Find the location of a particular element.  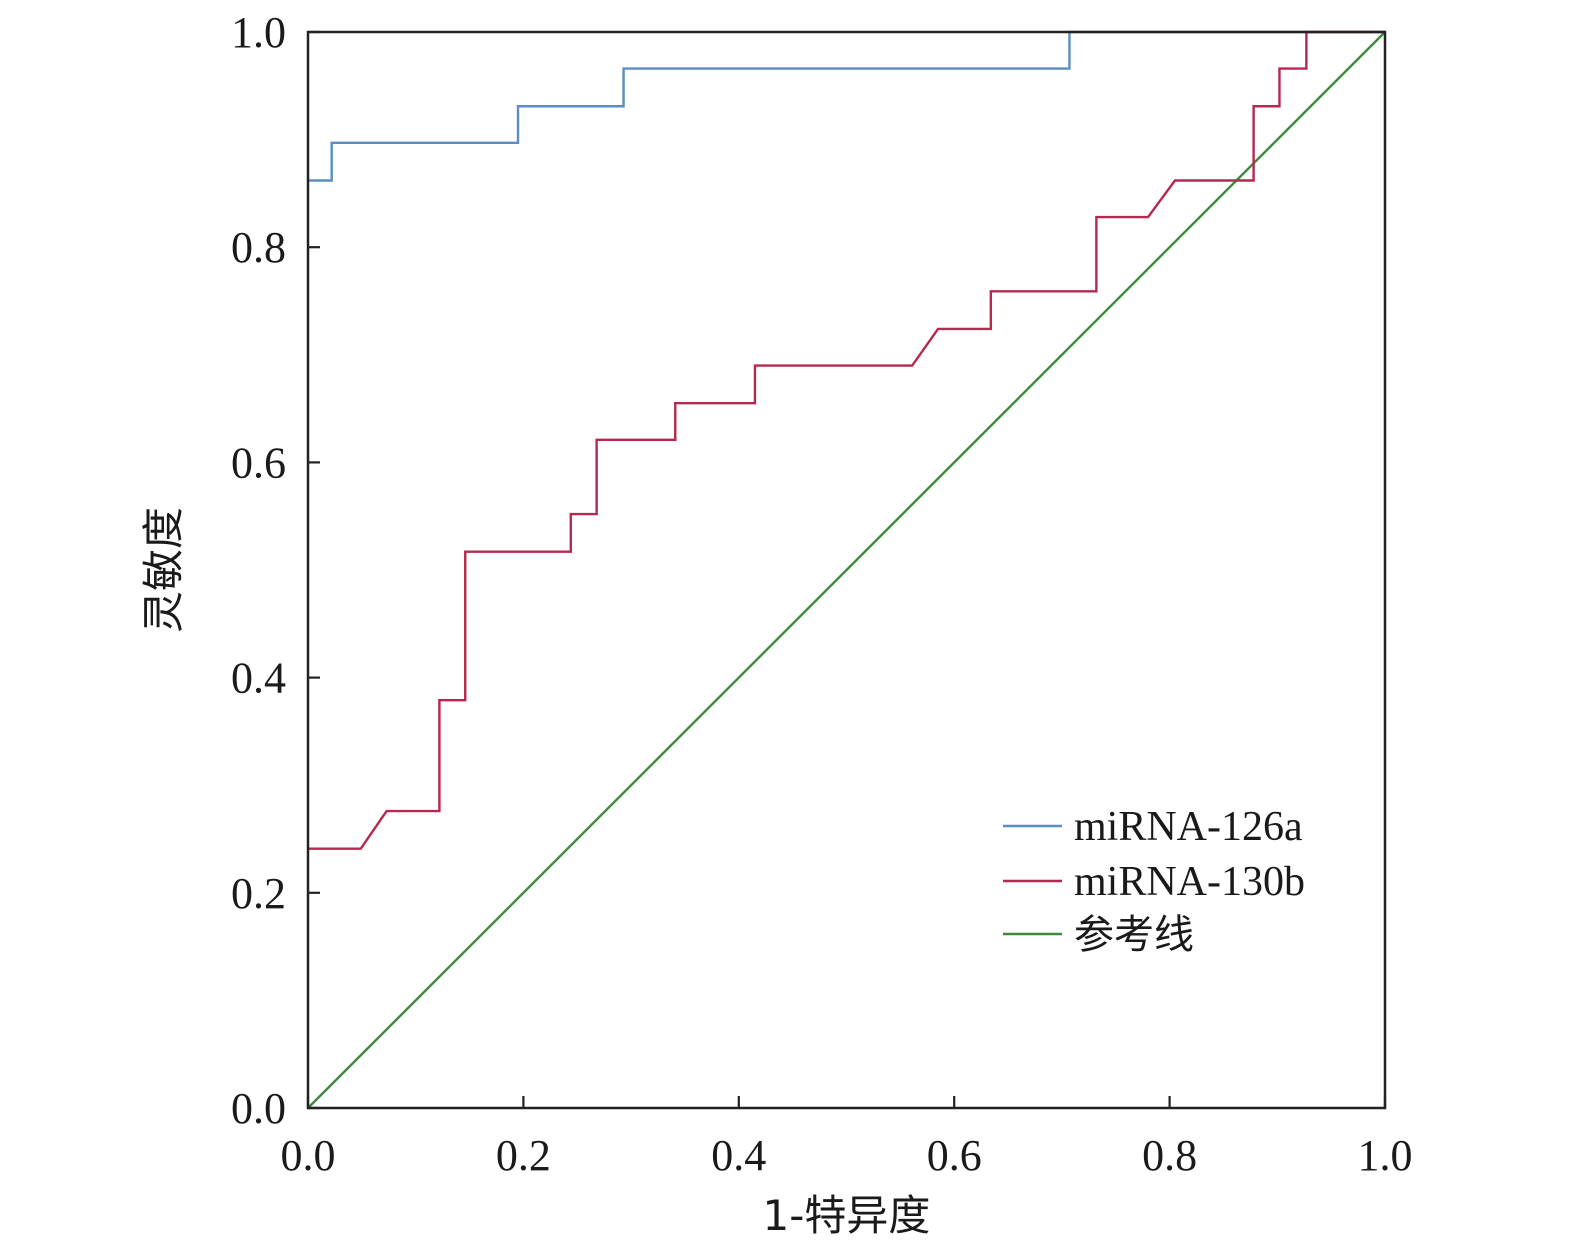

x-tick-label: 0.8 is located at coordinates (1169, 1155).